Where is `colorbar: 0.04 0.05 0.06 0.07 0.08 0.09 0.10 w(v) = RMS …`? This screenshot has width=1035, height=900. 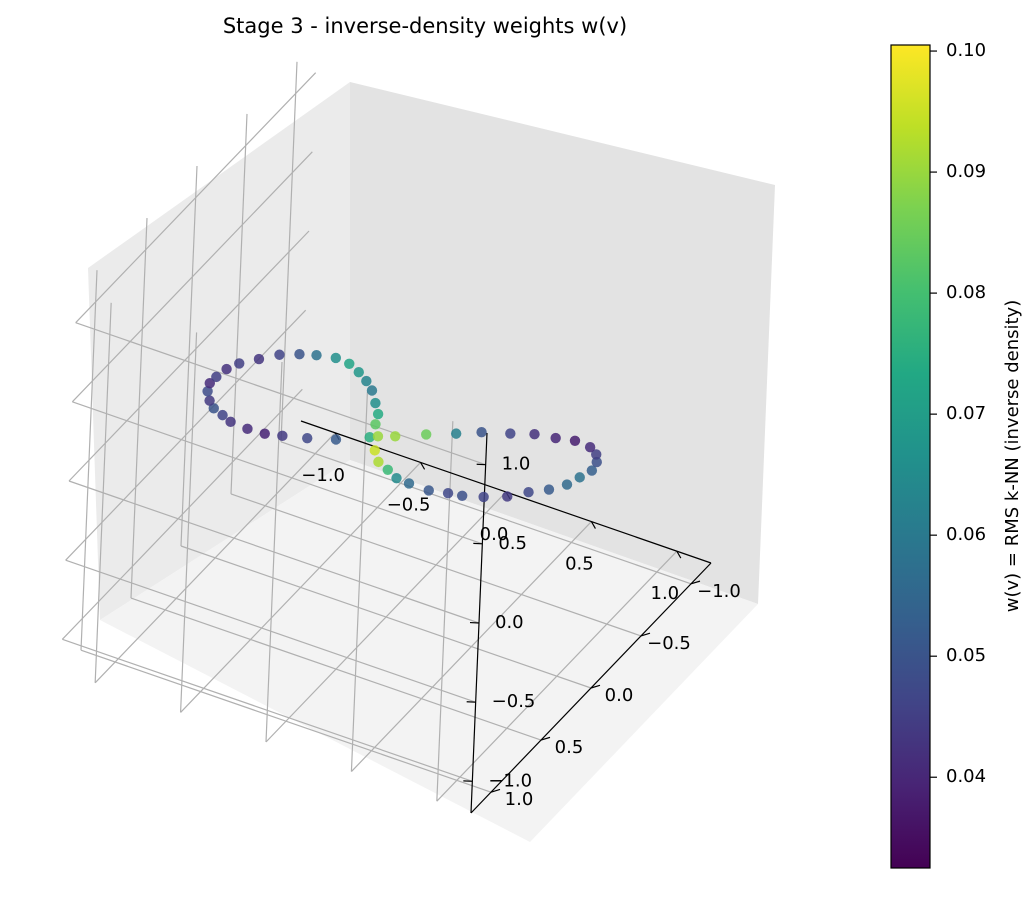 colorbar: 0.04 0.05 0.06 0.07 0.08 0.09 0.10 w(v) = RMS … is located at coordinates (956, 454).